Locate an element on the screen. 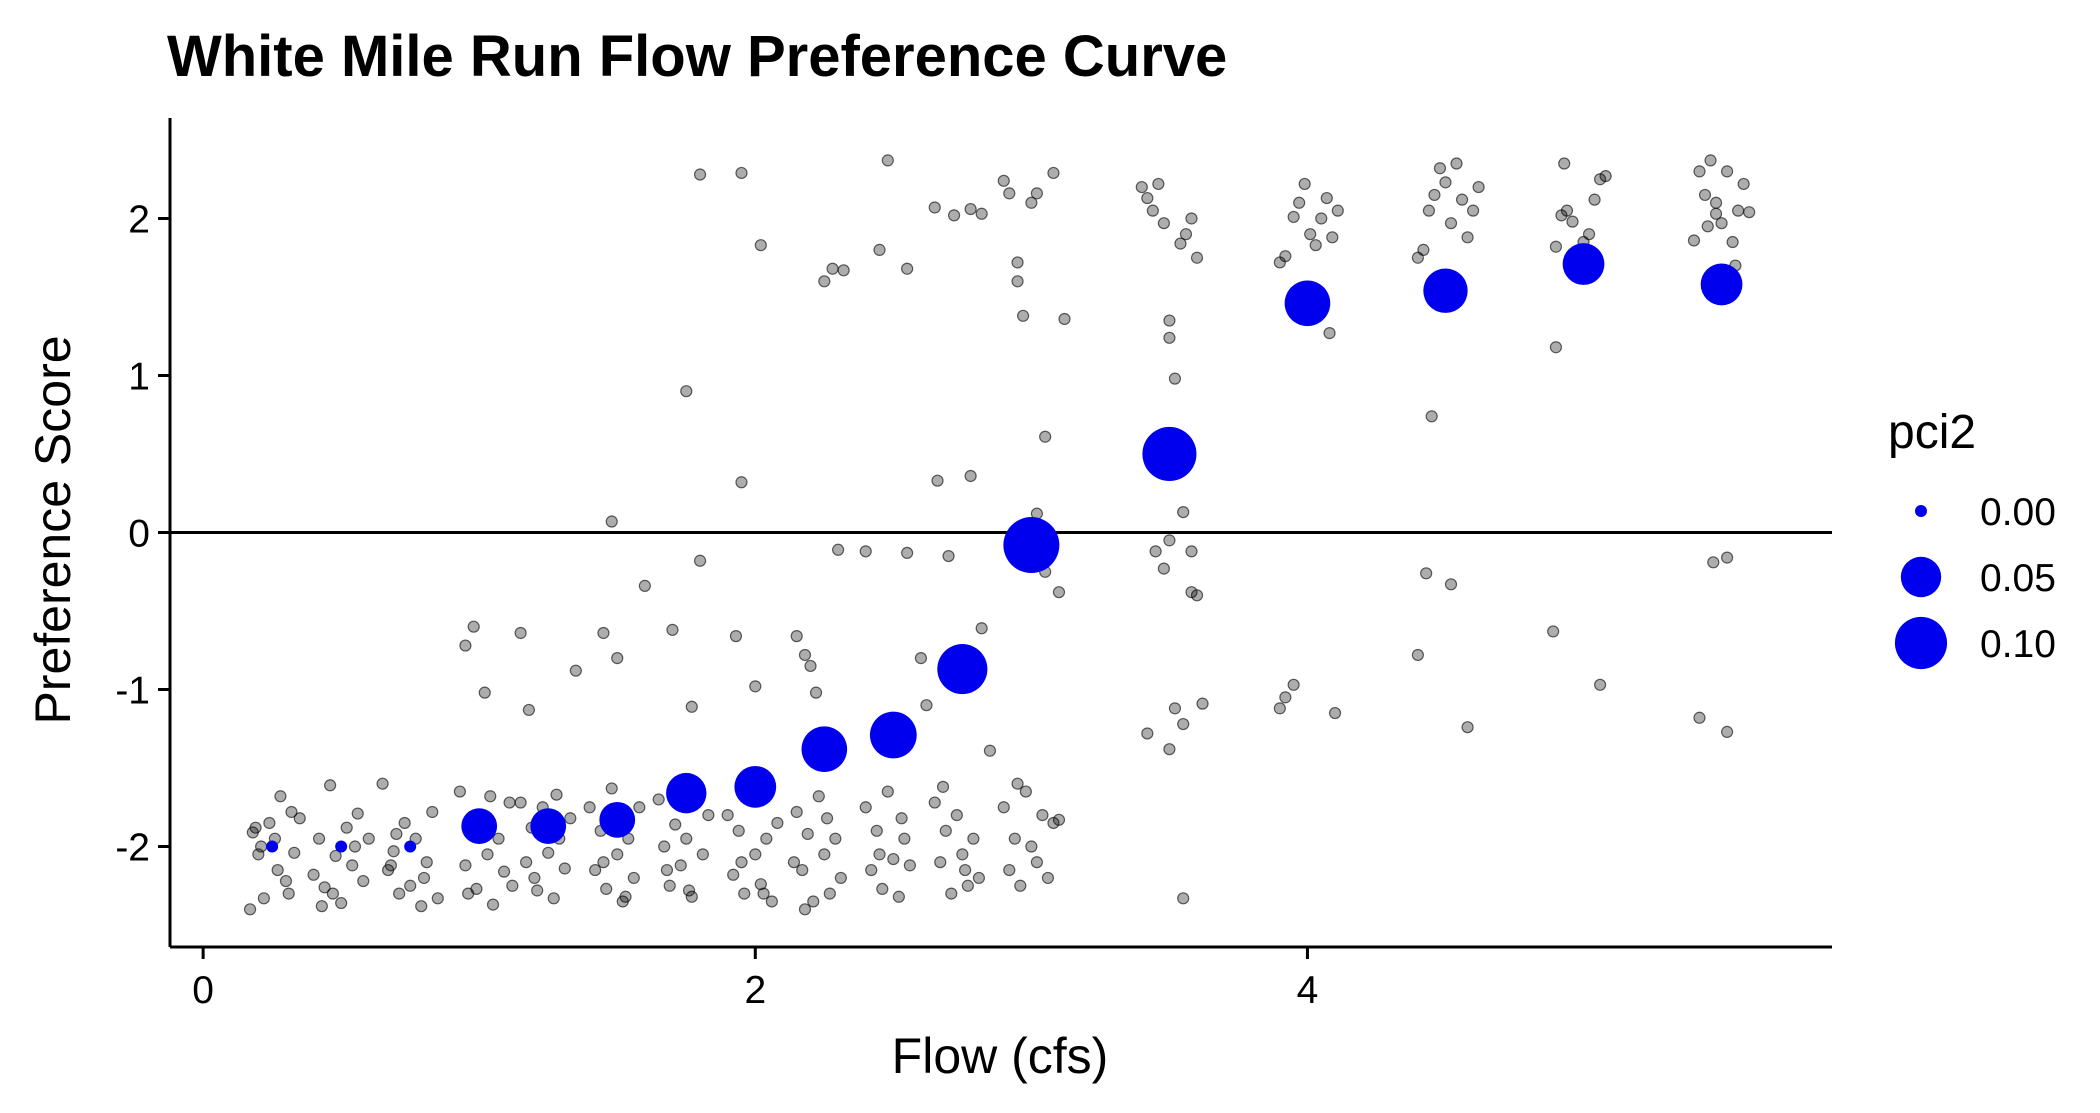 The width and height of the screenshot is (2100, 1113). legend-label: 0.05 is located at coordinates (2018, 578).